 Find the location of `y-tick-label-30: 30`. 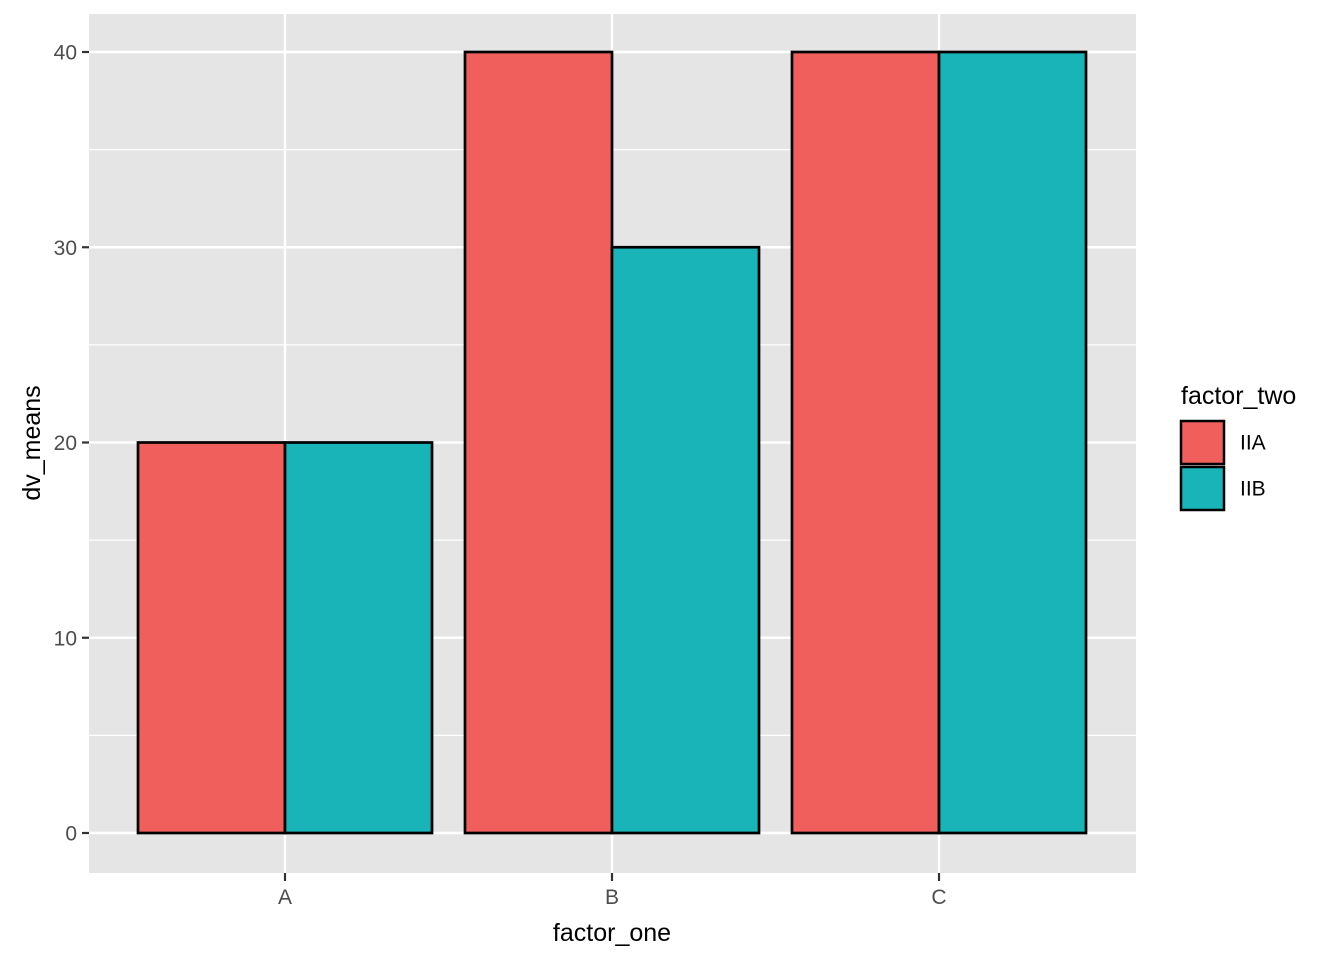

y-tick-label-30: 30 is located at coordinates (65, 248).